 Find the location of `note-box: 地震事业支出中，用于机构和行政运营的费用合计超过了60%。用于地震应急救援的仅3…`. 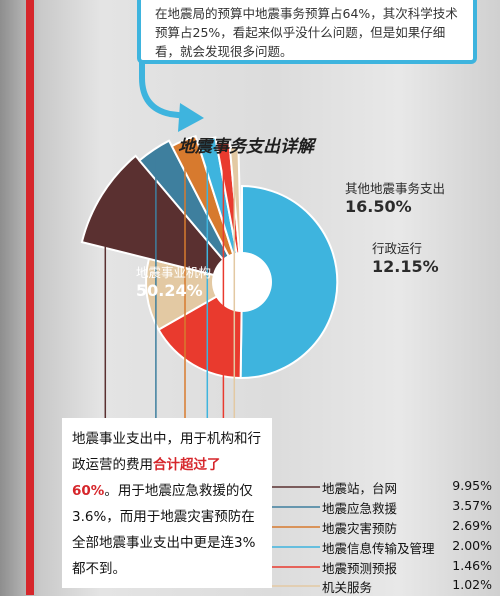

note-box: 地震事业支出中，用于机构和行政运营的费用合计超过了60%。用于地震应急救援的仅3… is located at coordinates (167, 503).